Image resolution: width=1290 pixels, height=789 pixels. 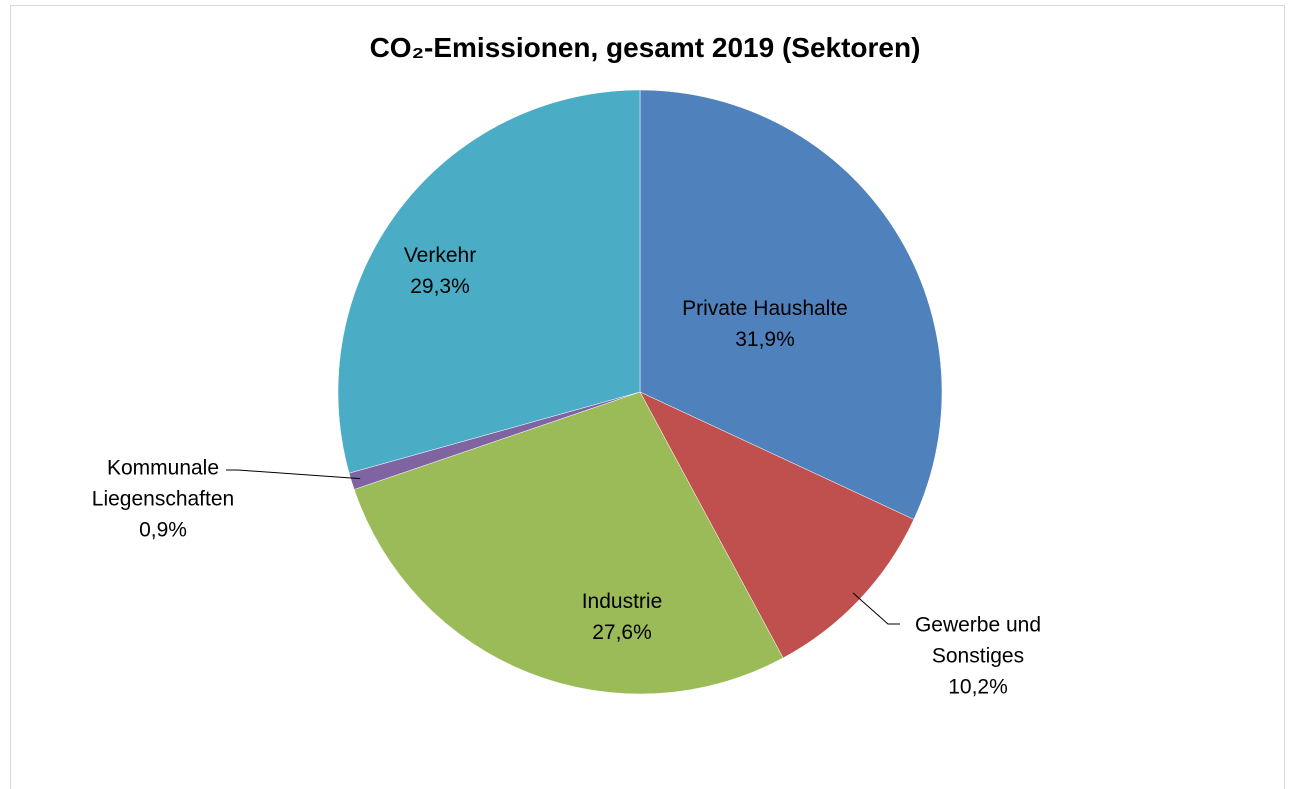 What do you see at coordinates (163, 483) in the screenshot?
I see `category-name: Kommunale Liegenschaften` at bounding box center [163, 483].